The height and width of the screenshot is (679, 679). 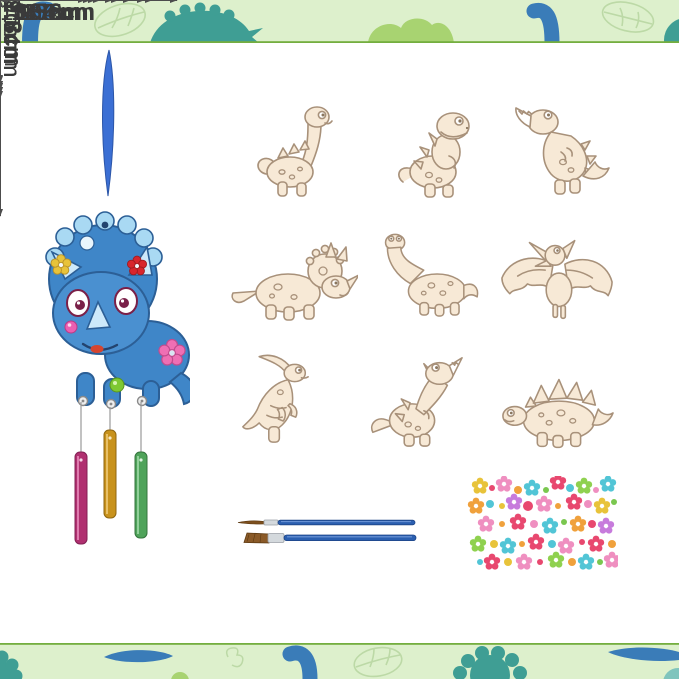 What do you see at coordinates (81, 498) in the screenshot?
I see `magenta-tube-icon` at bounding box center [81, 498].